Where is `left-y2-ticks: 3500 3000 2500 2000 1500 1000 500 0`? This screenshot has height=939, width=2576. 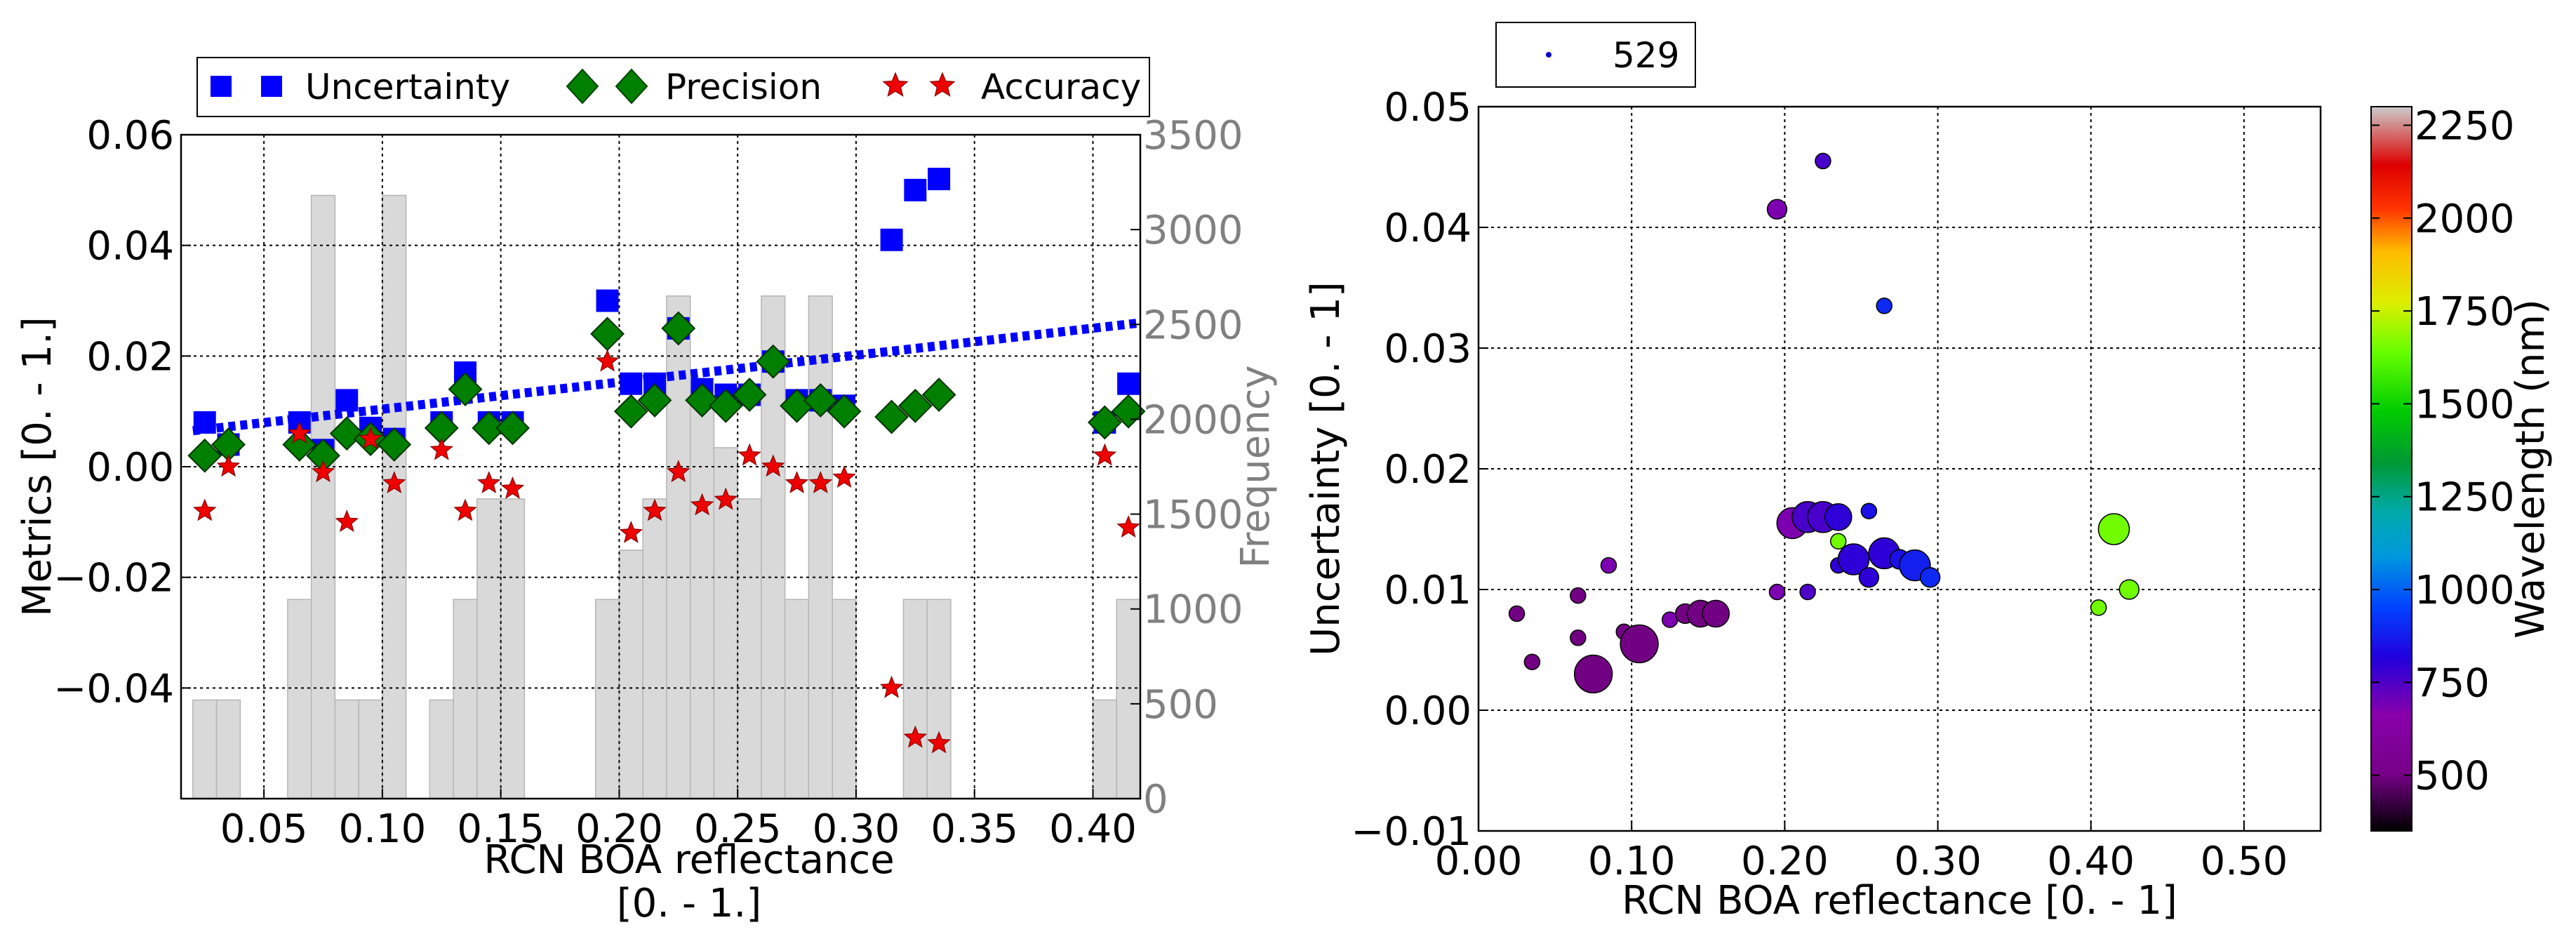
left-y2-ticks: 3500 3000 2500 2000 1500 1000 500 0 is located at coordinates (1186, 468).